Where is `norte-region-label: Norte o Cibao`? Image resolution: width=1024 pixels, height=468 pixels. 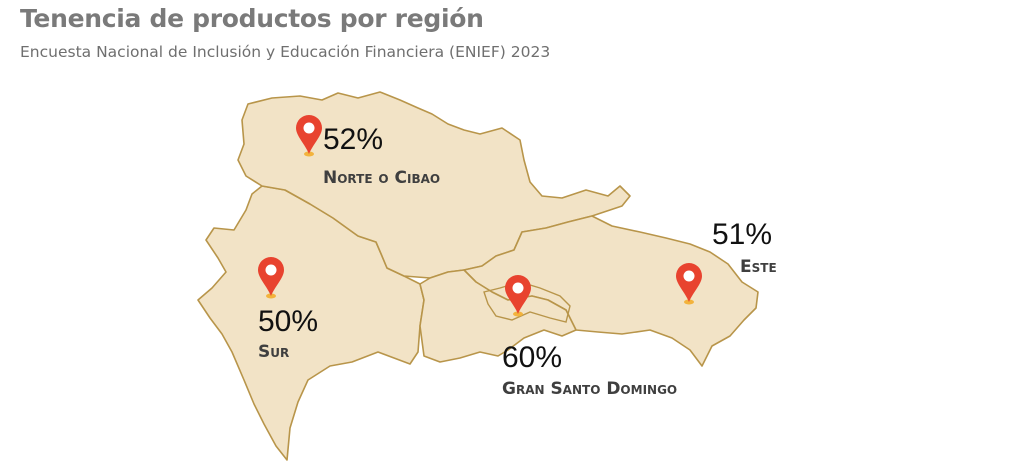 norte-region-label: Norte o Cibao is located at coordinates (382, 178).